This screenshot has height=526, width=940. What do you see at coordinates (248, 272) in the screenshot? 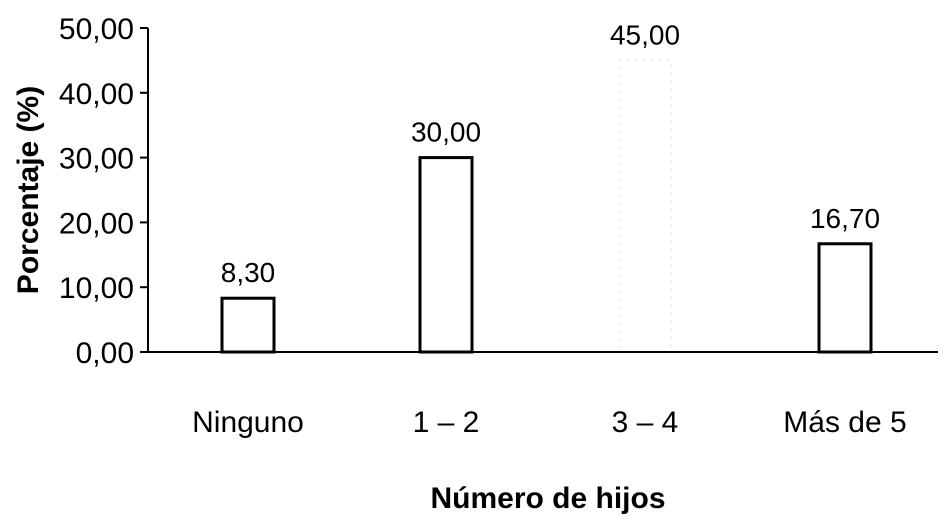
I see `bar-data-label: 8,30` at bounding box center [248, 272].